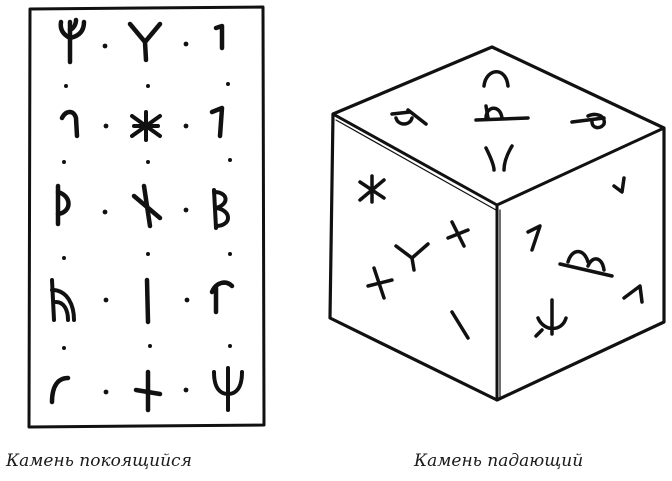 Image resolution: width=672 pixels, height=481 pixels. What do you see at coordinates (146, 126) in the screenshot?
I see `asterisk-rune-icon` at bounding box center [146, 126].